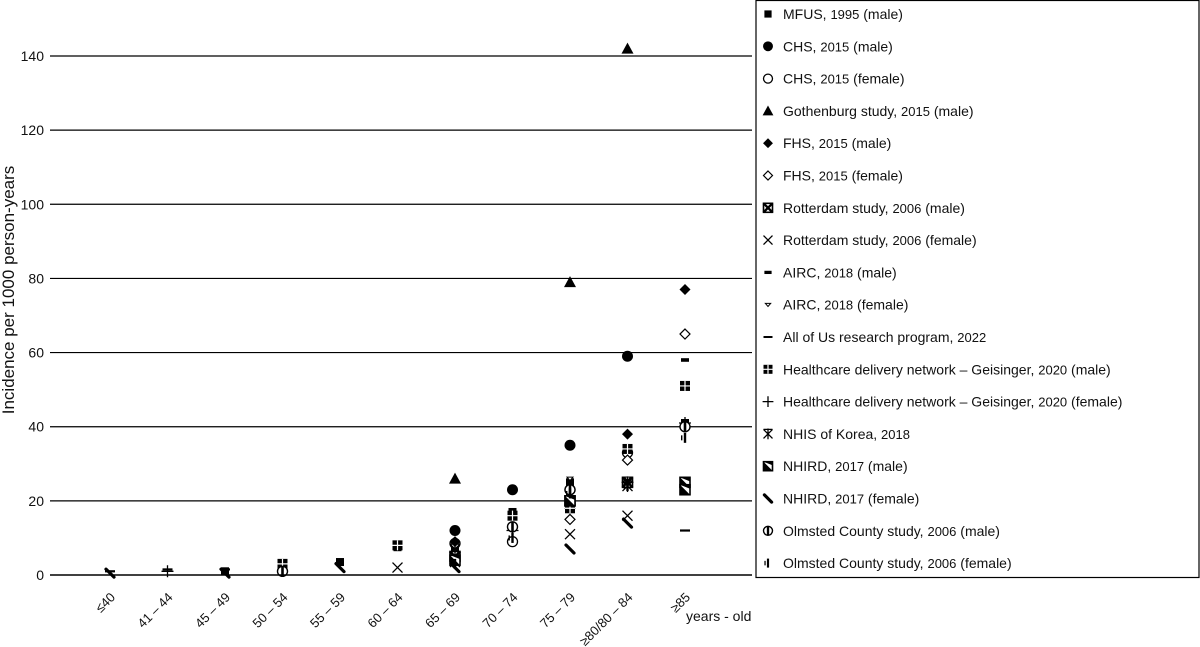 The height and width of the screenshot is (647, 1200). What do you see at coordinates (833, 79) in the screenshot?
I see `legend-item: CHS, 2015 (female)` at bounding box center [833, 79].